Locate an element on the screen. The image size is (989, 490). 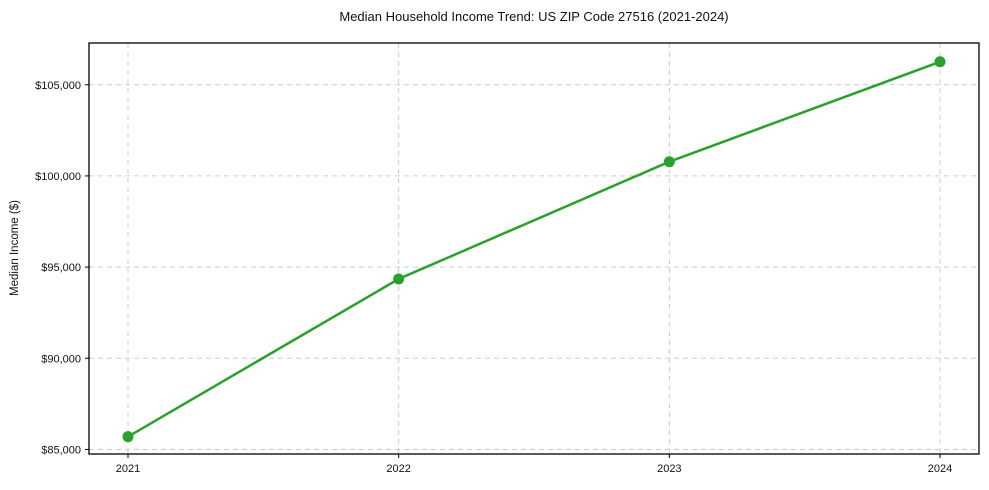
y-tick-label: $95,000 is located at coordinates (61, 268).